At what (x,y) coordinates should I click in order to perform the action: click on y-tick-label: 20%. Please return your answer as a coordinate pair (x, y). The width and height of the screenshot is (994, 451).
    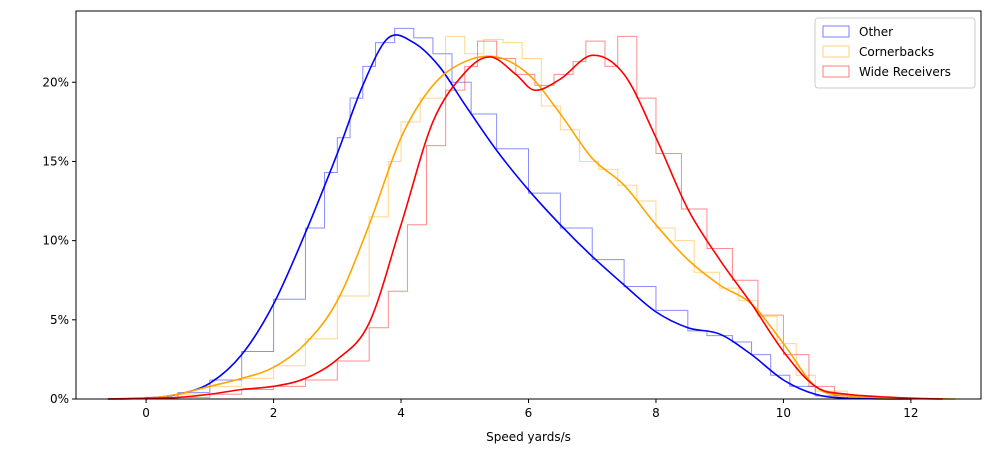
    Looking at the image, I should click on (55, 82).